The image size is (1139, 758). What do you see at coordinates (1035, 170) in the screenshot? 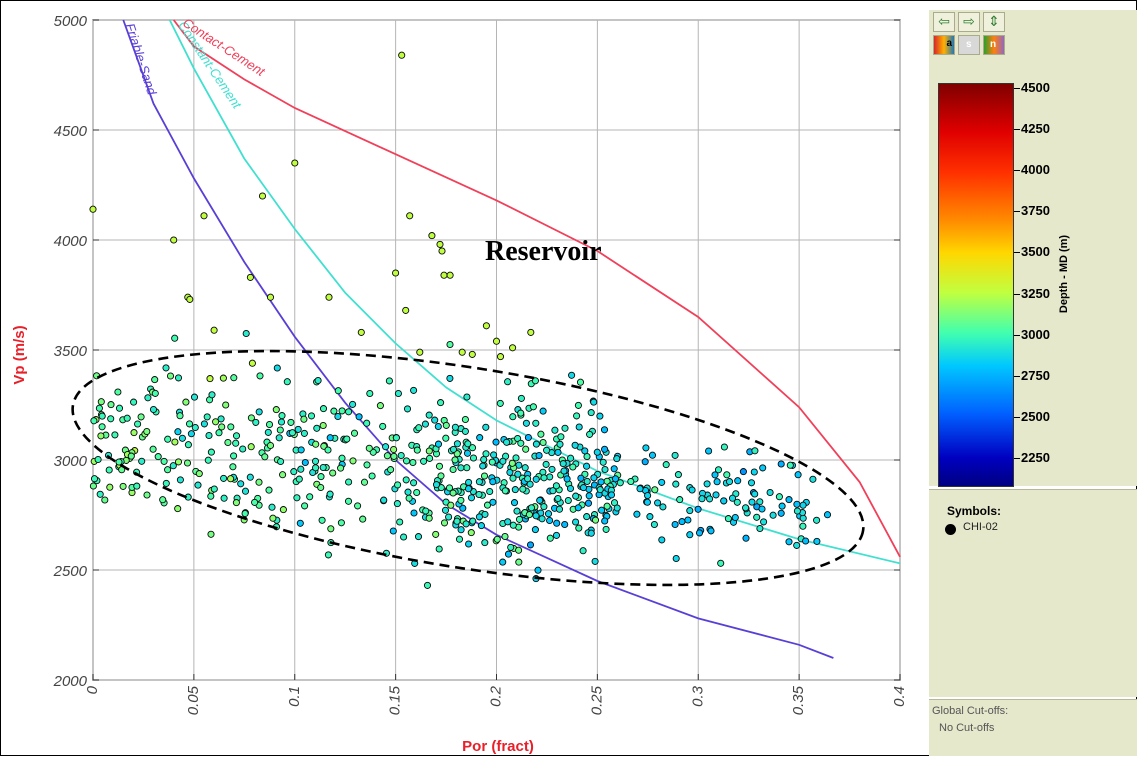
I see `colorbar-tick-label: 4000` at bounding box center [1035, 170].